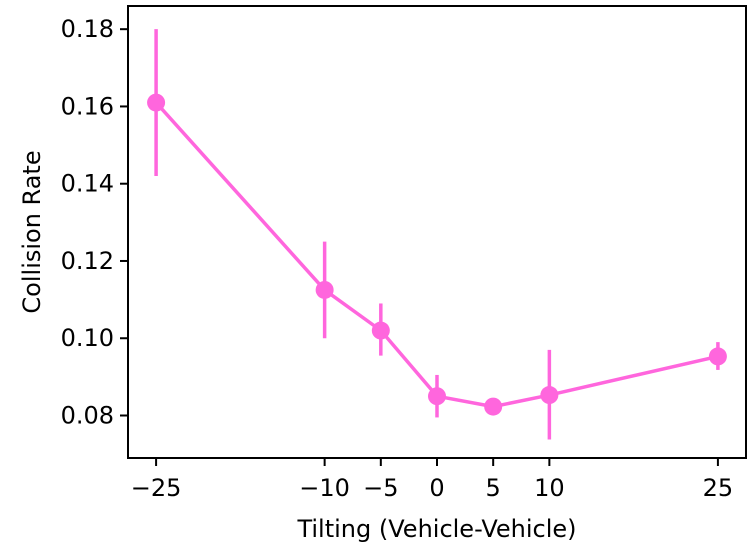 The height and width of the screenshot is (549, 751). Describe the element at coordinates (380, 488) in the screenshot. I see `x-tick-label: −5` at that location.